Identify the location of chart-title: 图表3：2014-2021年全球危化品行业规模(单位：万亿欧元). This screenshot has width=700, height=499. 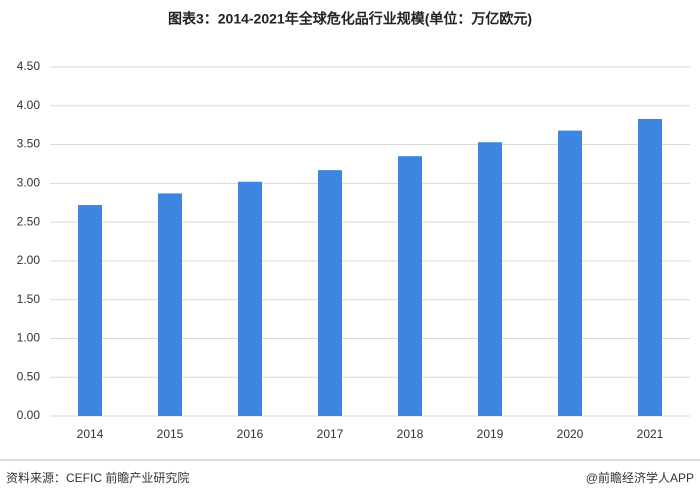
(350, 19).